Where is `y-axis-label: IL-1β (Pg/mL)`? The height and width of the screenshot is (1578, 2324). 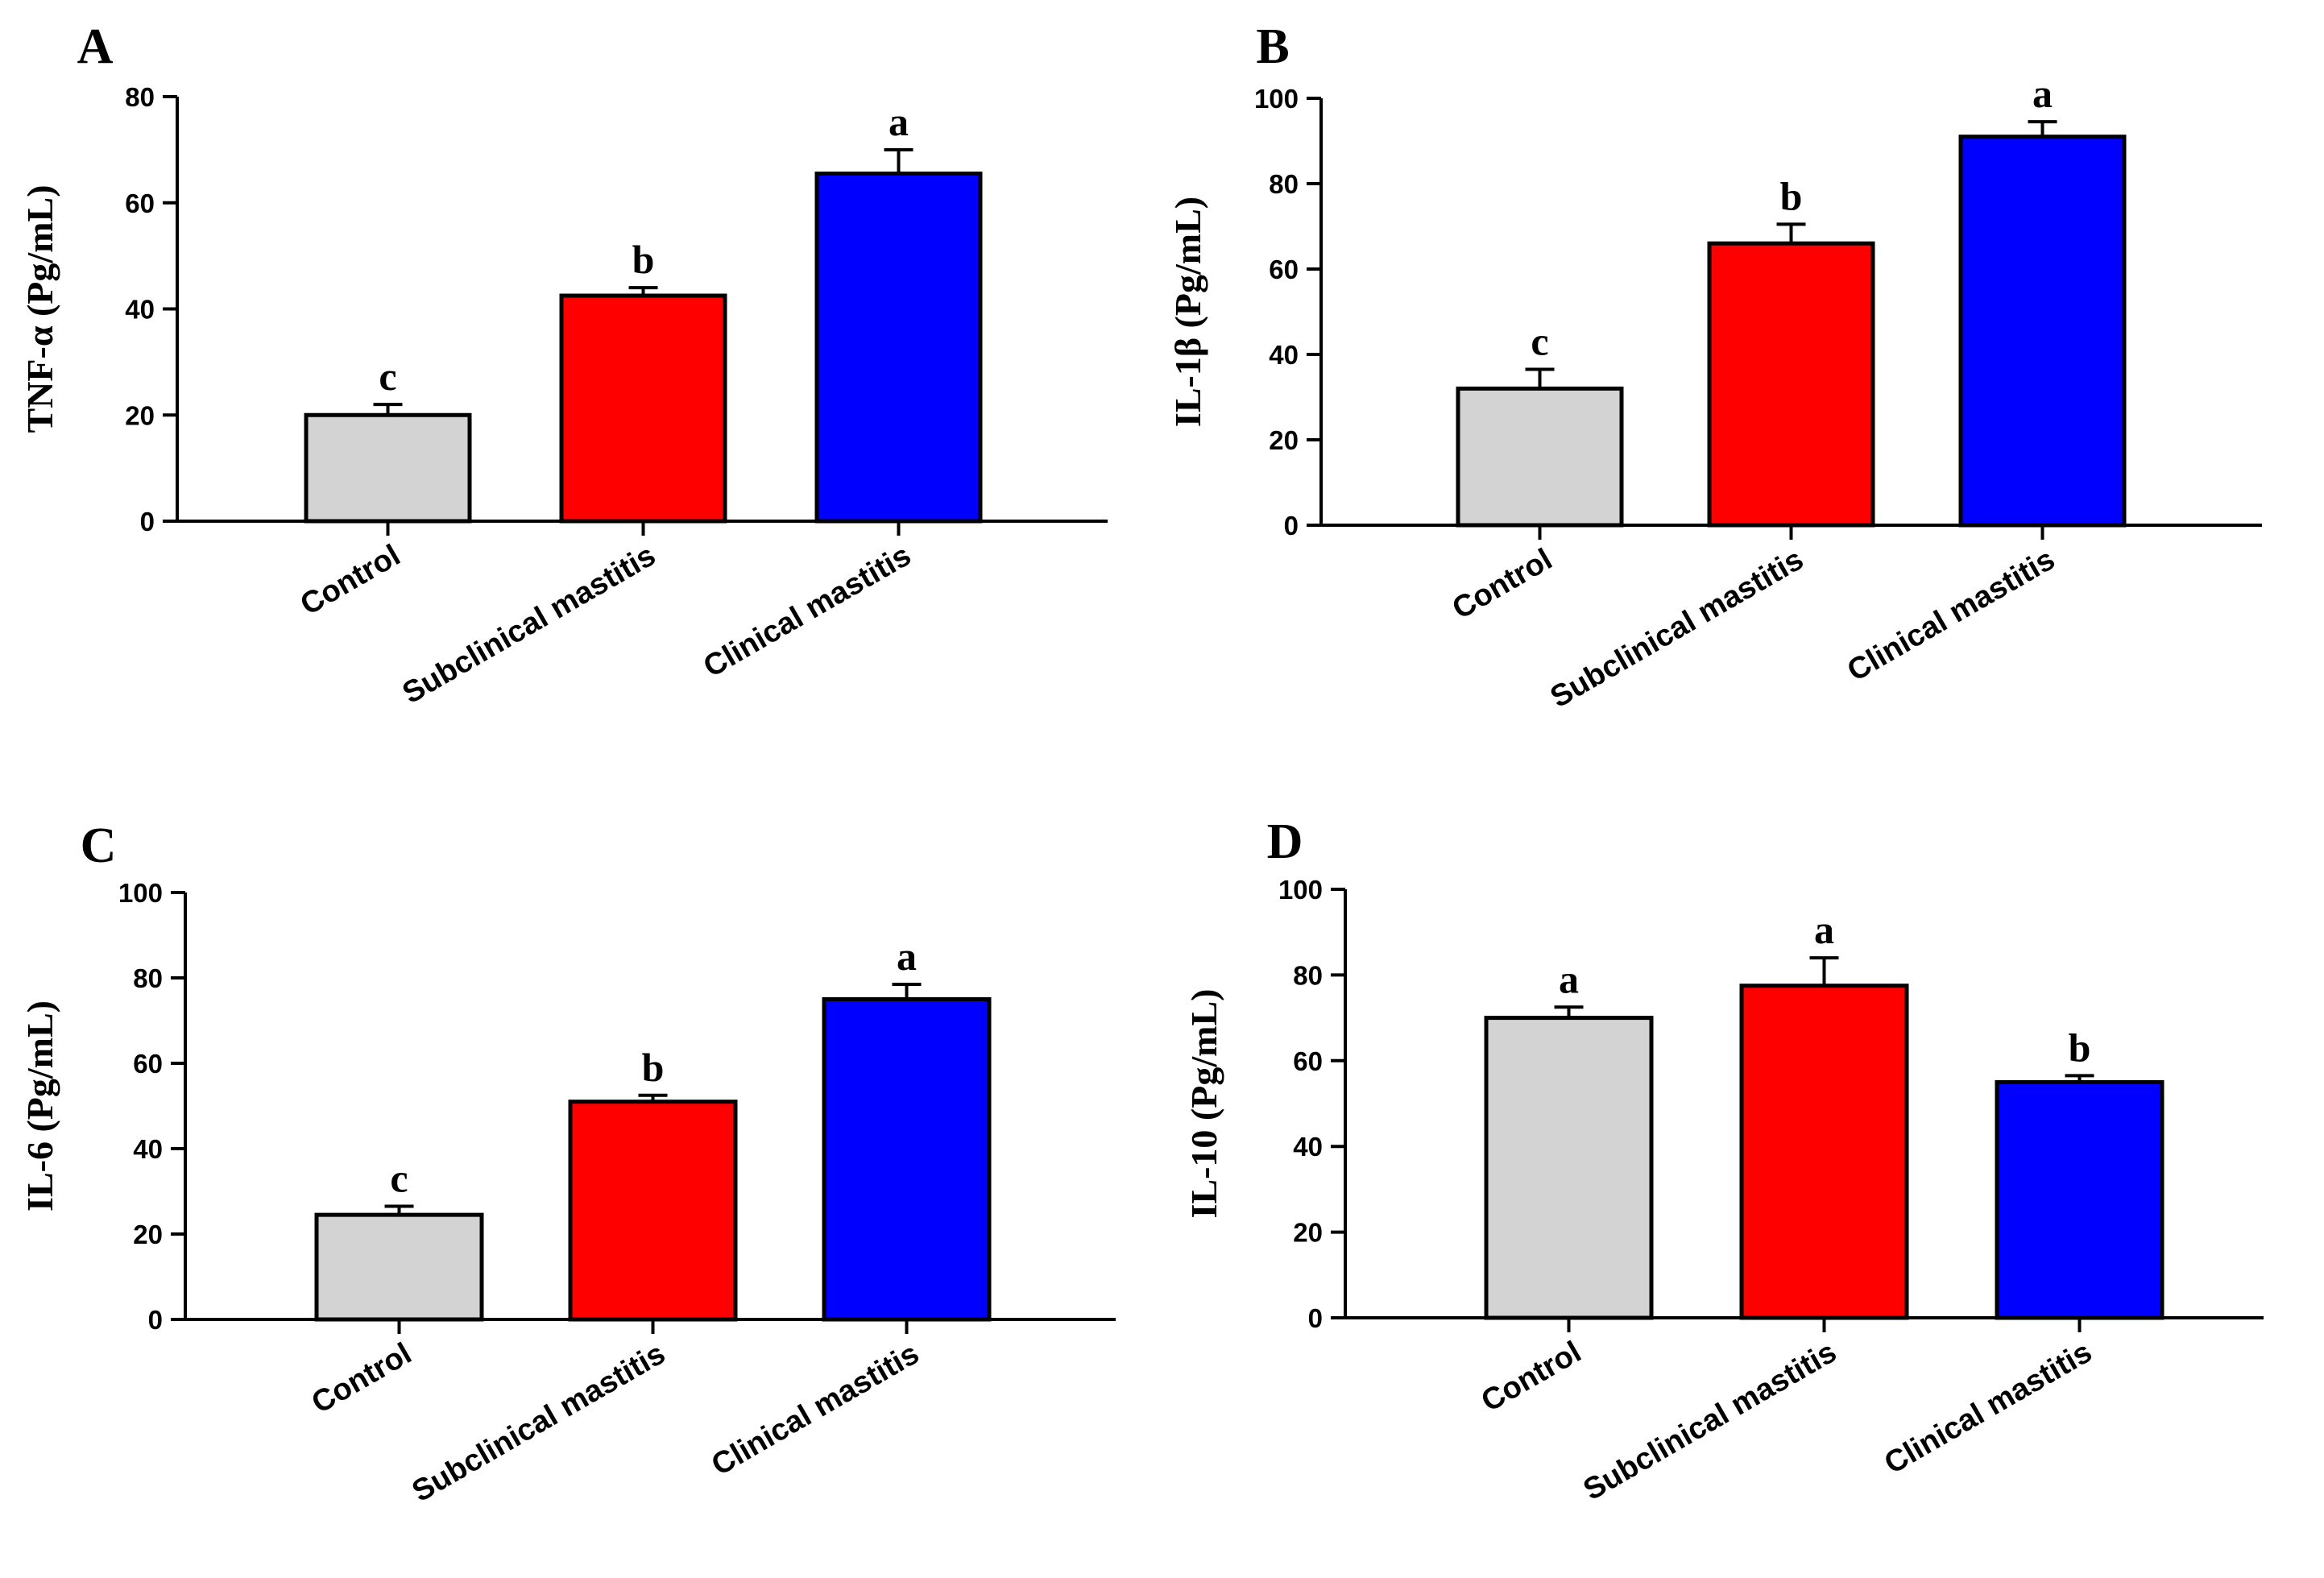
y-axis-label: IL-1β (Pg/mL) is located at coordinates (1188, 312).